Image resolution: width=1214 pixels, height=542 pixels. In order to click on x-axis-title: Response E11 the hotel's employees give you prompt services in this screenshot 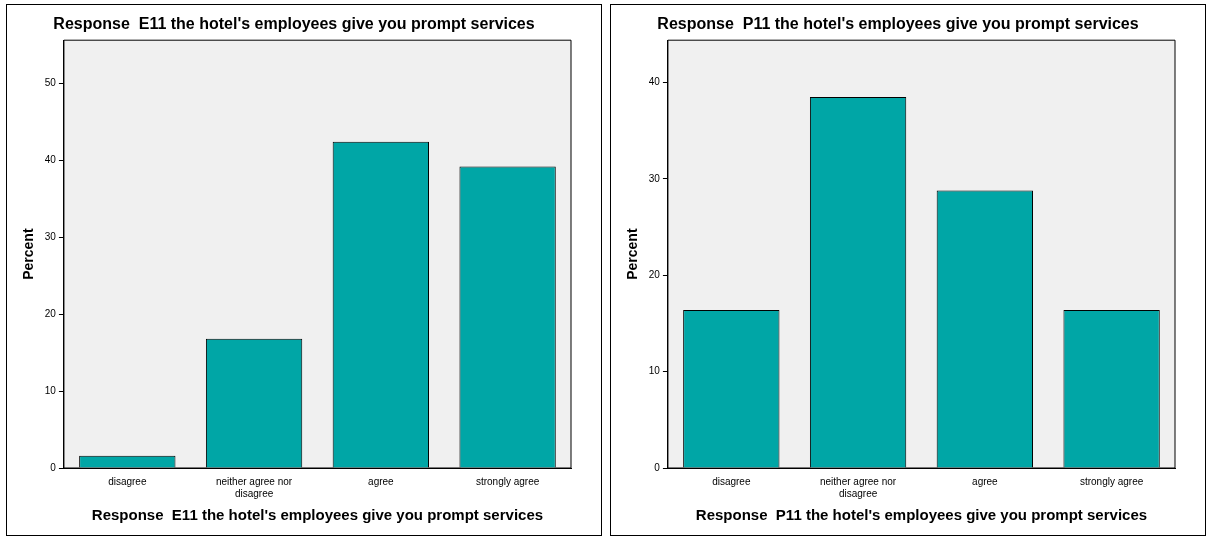, I will do `click(317, 515)`.